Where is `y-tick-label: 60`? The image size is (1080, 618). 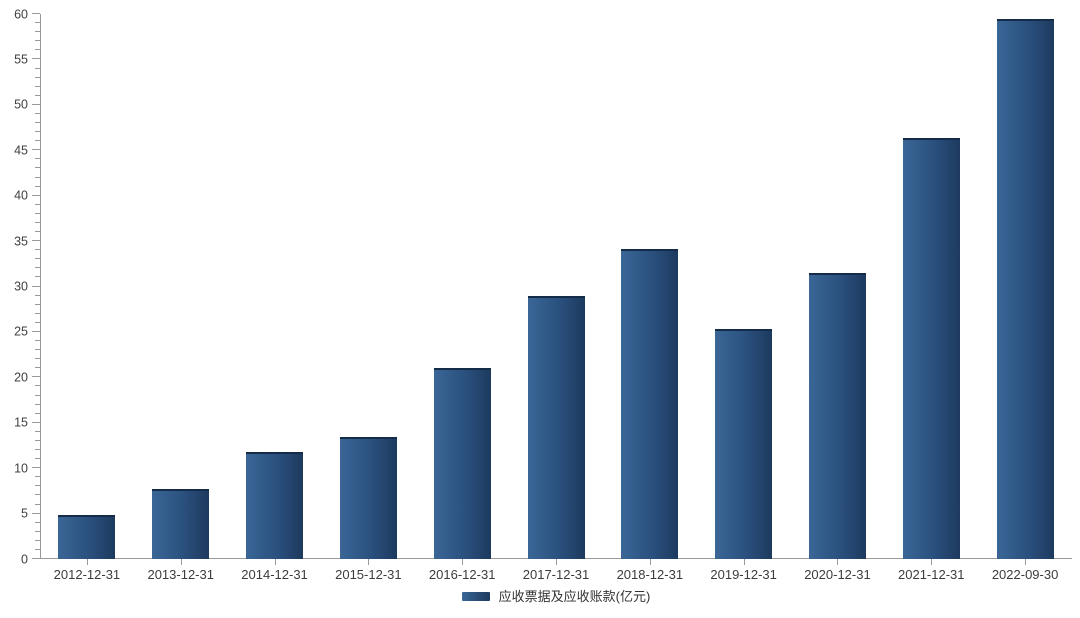
y-tick-label: 60 is located at coordinates (21, 13).